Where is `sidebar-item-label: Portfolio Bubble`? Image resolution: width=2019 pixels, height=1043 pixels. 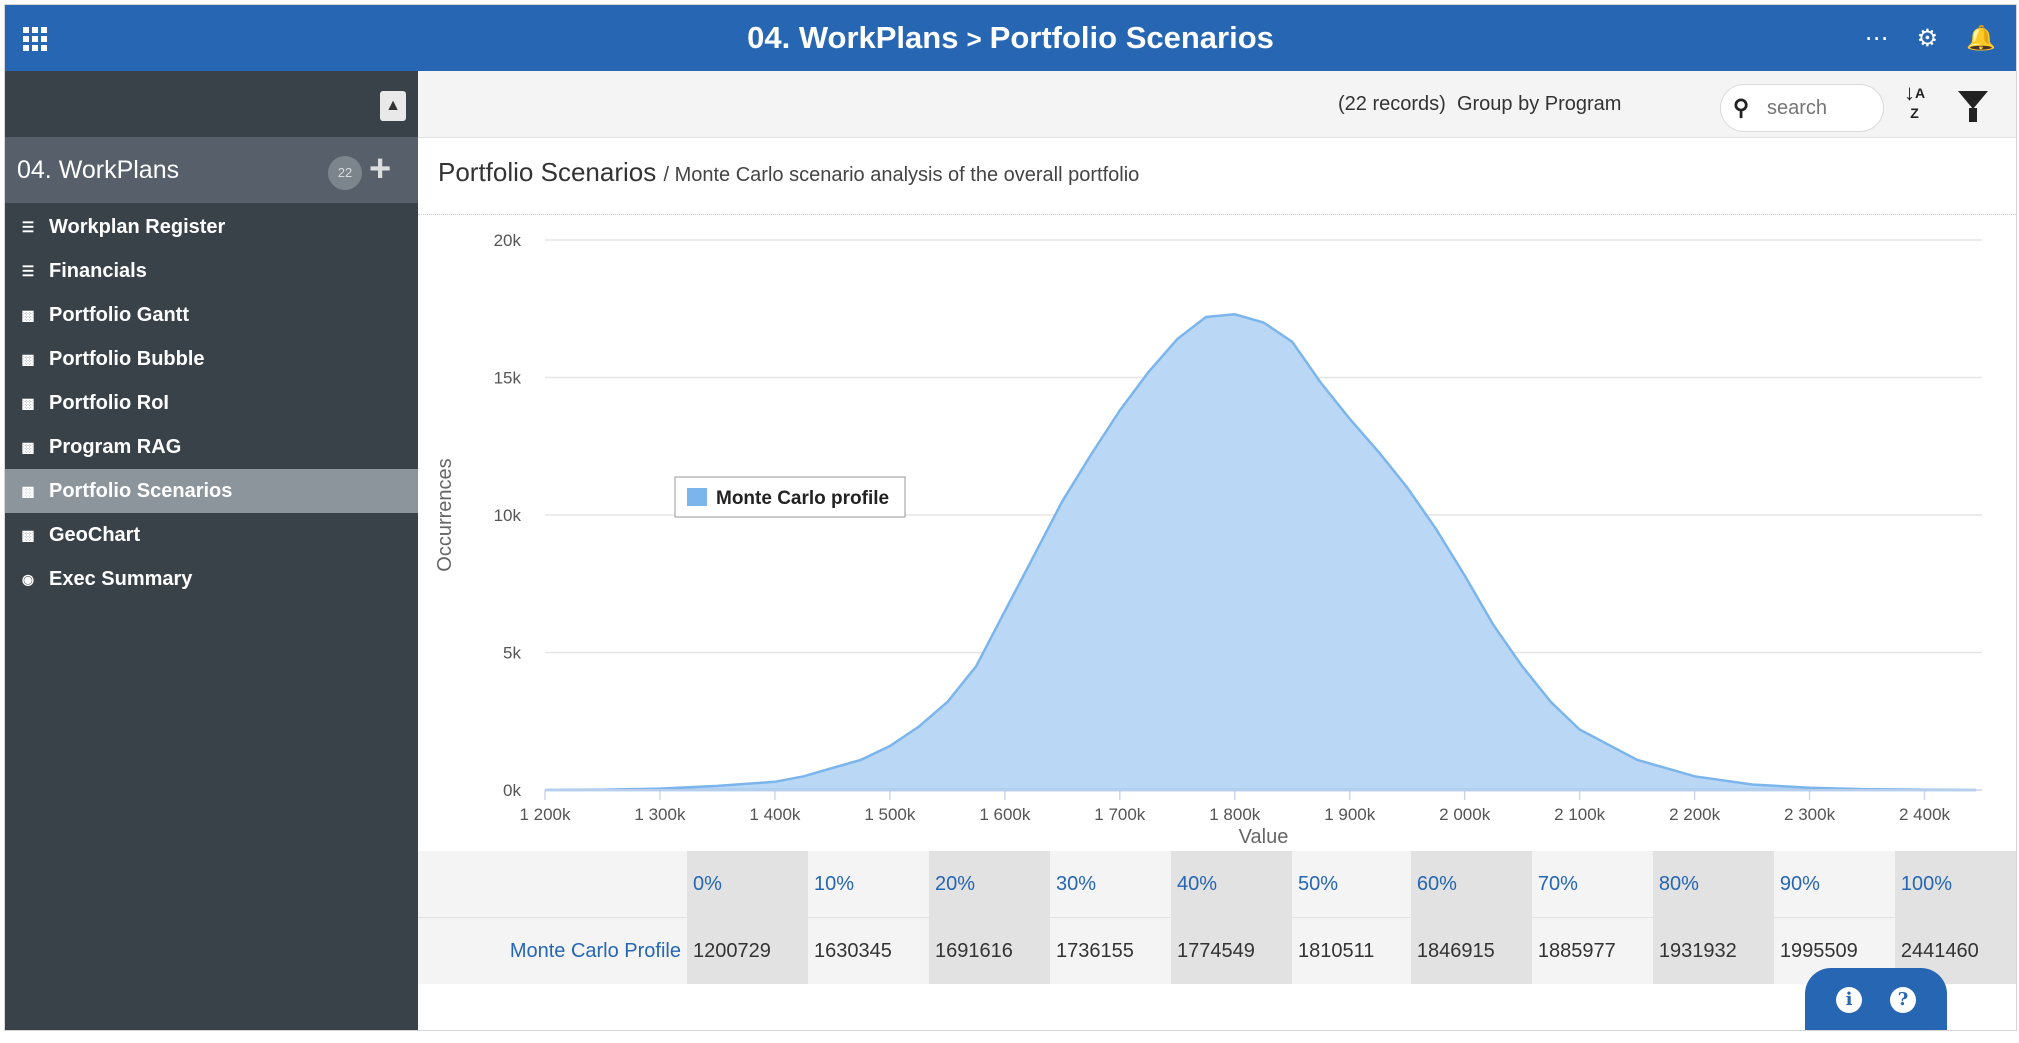 sidebar-item-label: Portfolio Bubble is located at coordinates (127, 359).